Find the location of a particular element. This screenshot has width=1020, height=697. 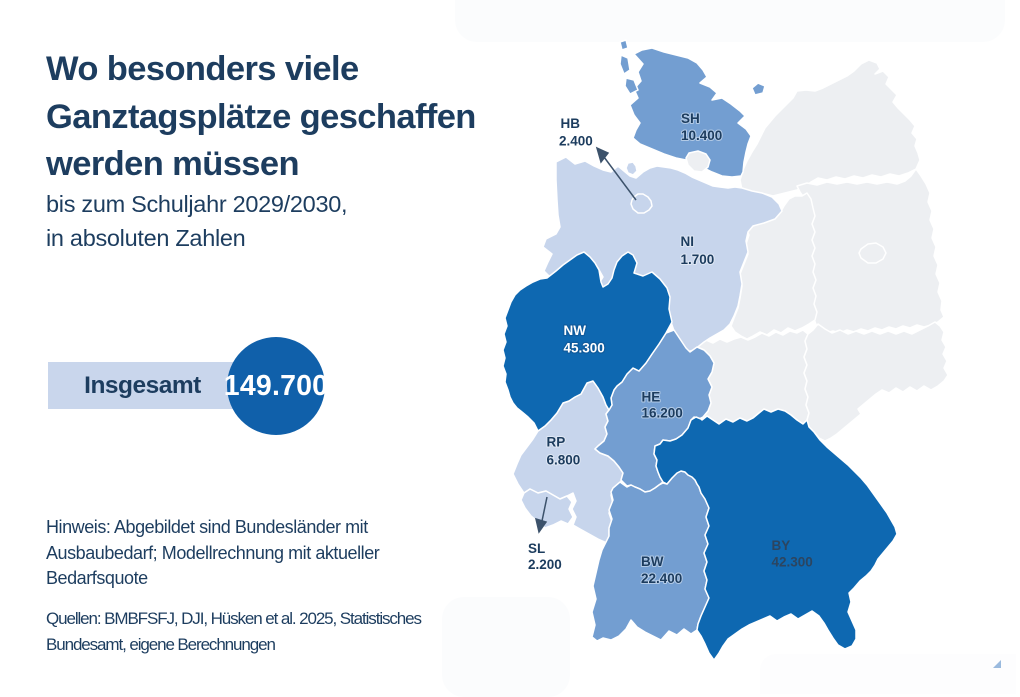

svg-text: 10.400 is located at coordinates (701, 135).